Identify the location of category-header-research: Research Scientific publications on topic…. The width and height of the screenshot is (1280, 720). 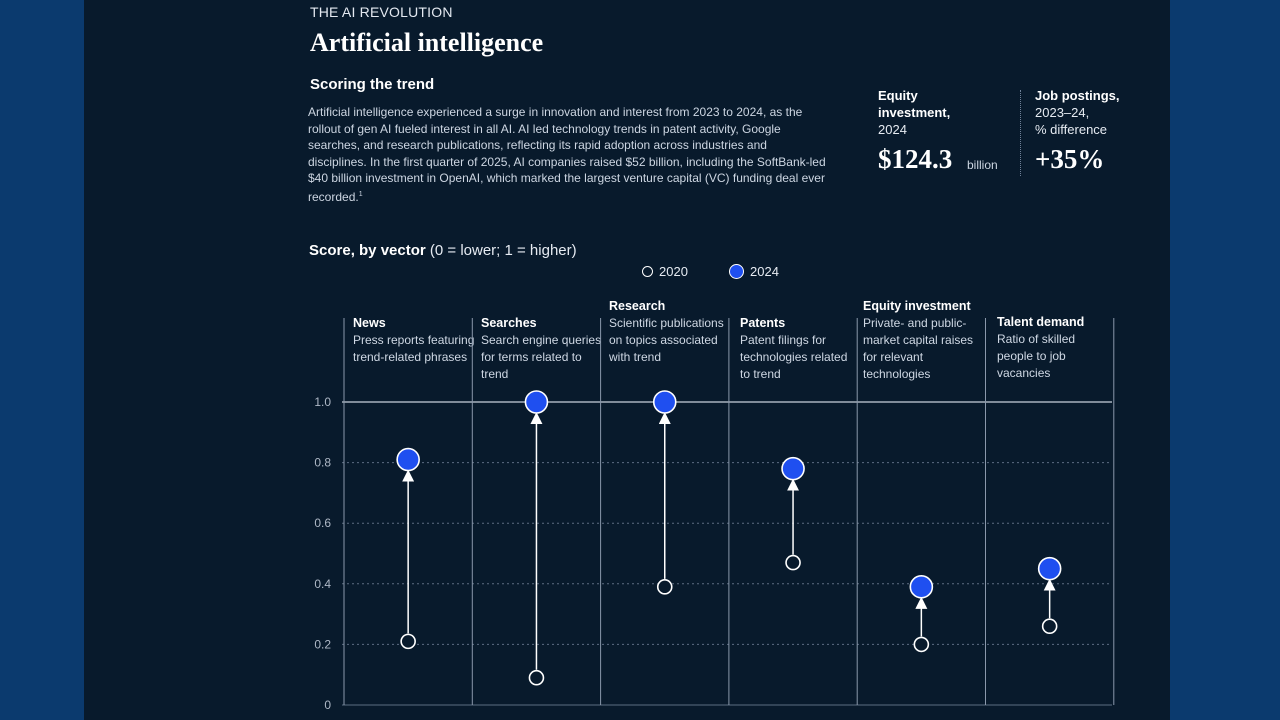
(666, 332).